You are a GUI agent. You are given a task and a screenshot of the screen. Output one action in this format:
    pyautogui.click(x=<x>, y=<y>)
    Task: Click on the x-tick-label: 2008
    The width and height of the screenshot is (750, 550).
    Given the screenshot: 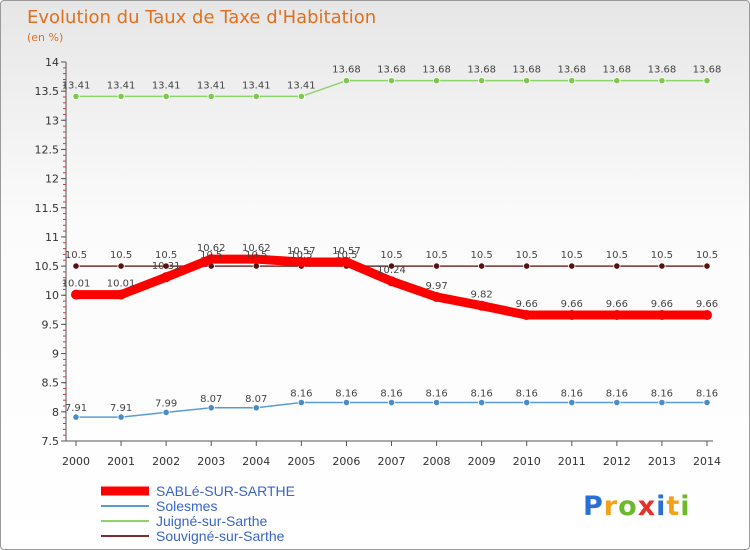 What is the action you would take?
    pyautogui.click(x=437, y=461)
    